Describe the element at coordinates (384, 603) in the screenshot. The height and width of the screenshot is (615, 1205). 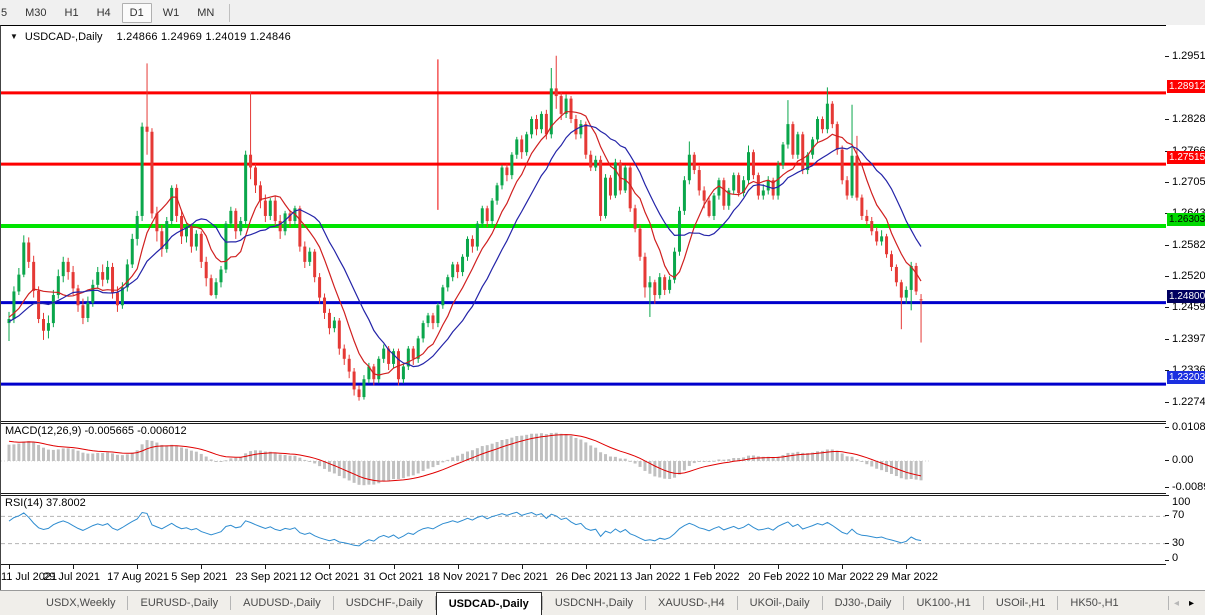
I see `tab-usdchf-daily: USDCHF-,Daily` at that location.